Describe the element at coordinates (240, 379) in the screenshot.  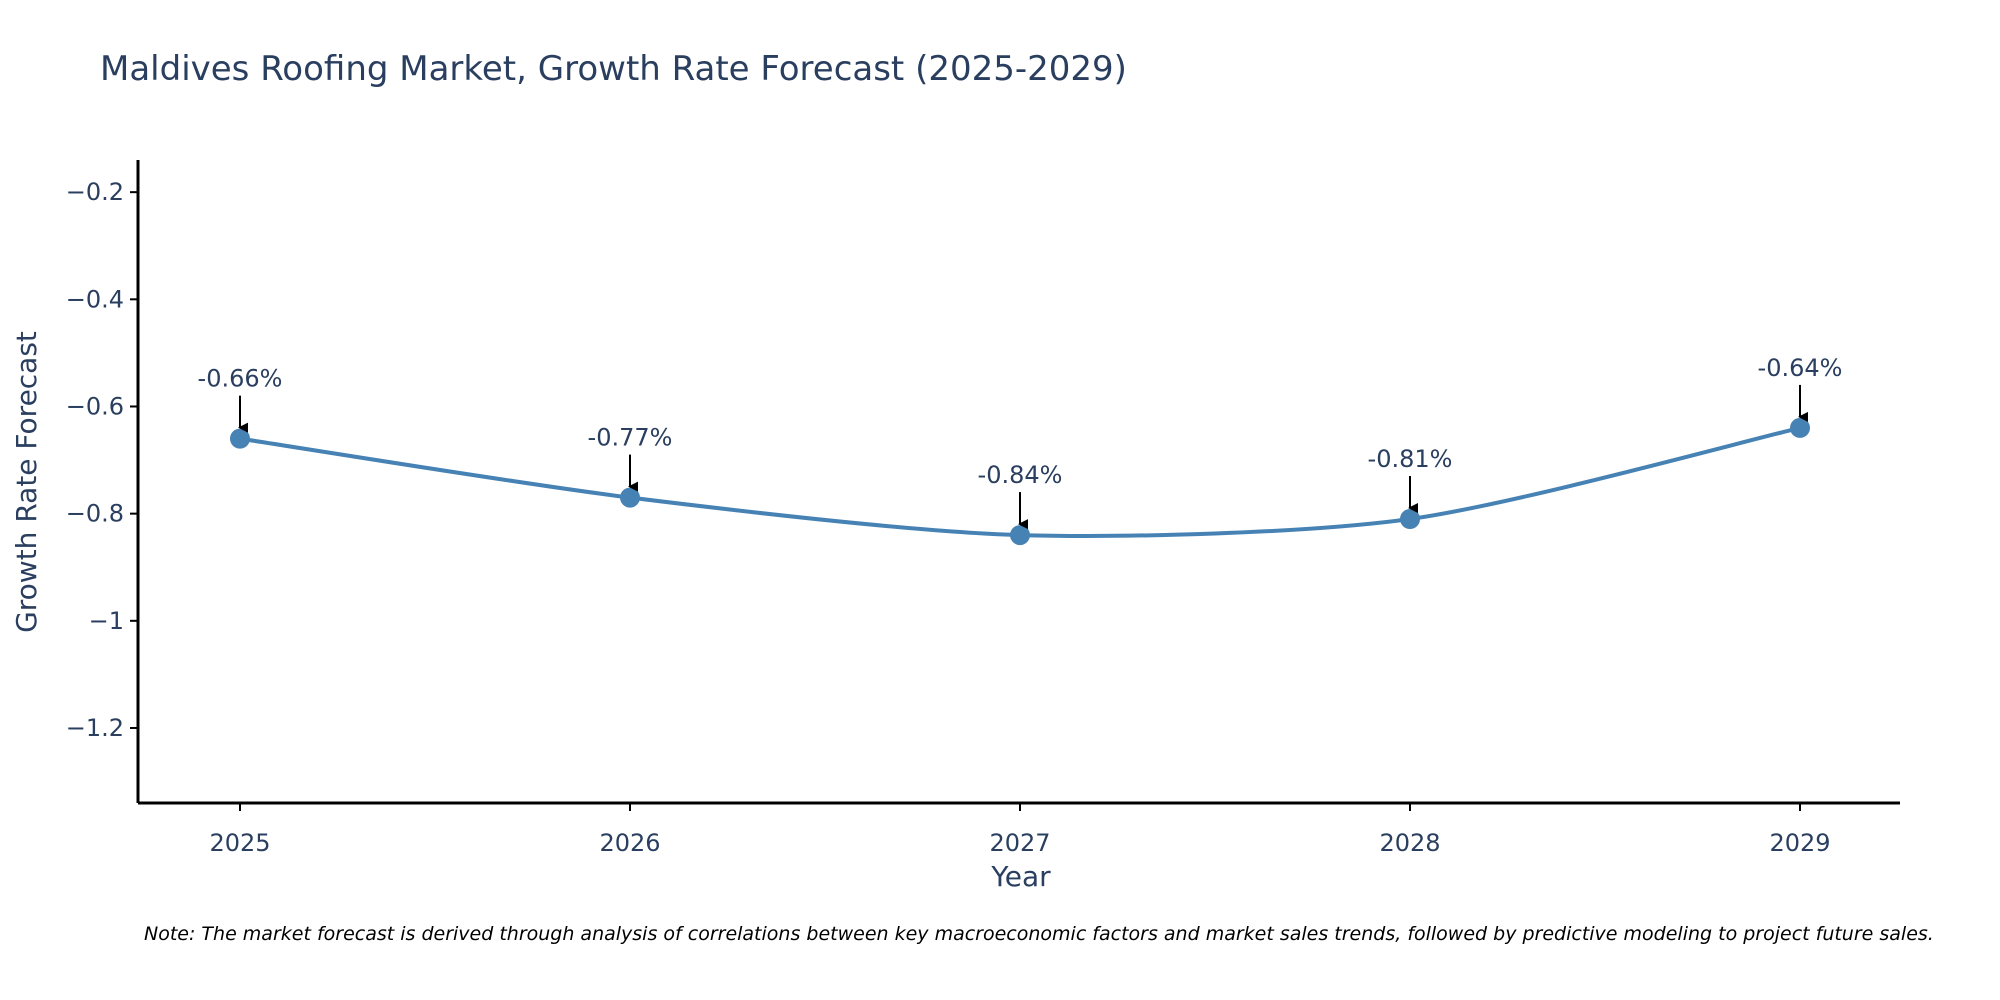
I see `data-label: -0.66%` at that location.